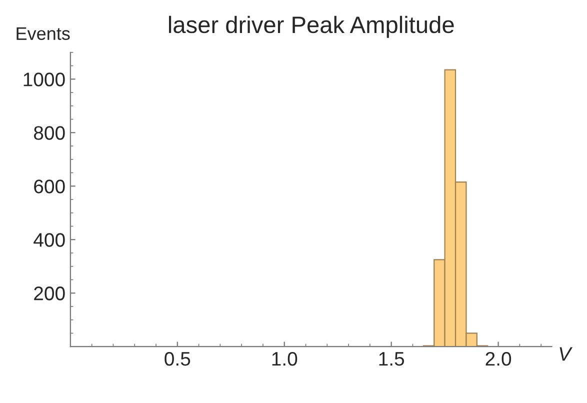 The width and height of the screenshot is (587, 403). What do you see at coordinates (49, 187) in the screenshot?
I see `y-tick-label: 600` at bounding box center [49, 187].